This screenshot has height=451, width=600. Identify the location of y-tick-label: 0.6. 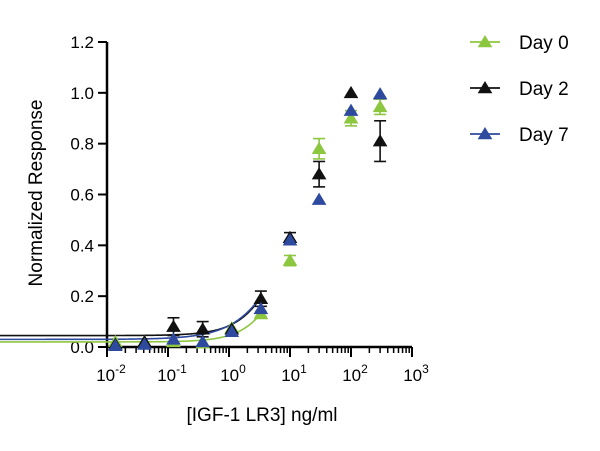
(82, 195).